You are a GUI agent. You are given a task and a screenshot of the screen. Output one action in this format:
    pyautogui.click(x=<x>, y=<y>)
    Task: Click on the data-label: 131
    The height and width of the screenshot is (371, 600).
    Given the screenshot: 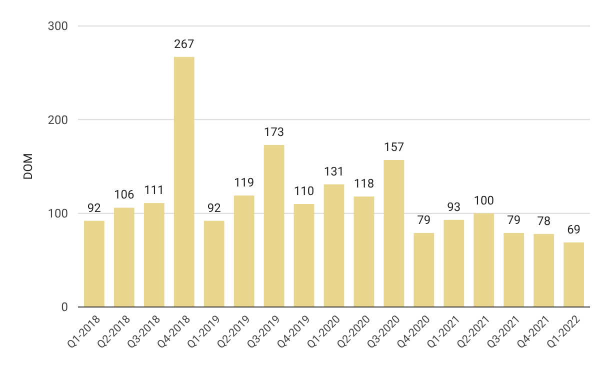 What is the action you would take?
    pyautogui.click(x=334, y=171)
    